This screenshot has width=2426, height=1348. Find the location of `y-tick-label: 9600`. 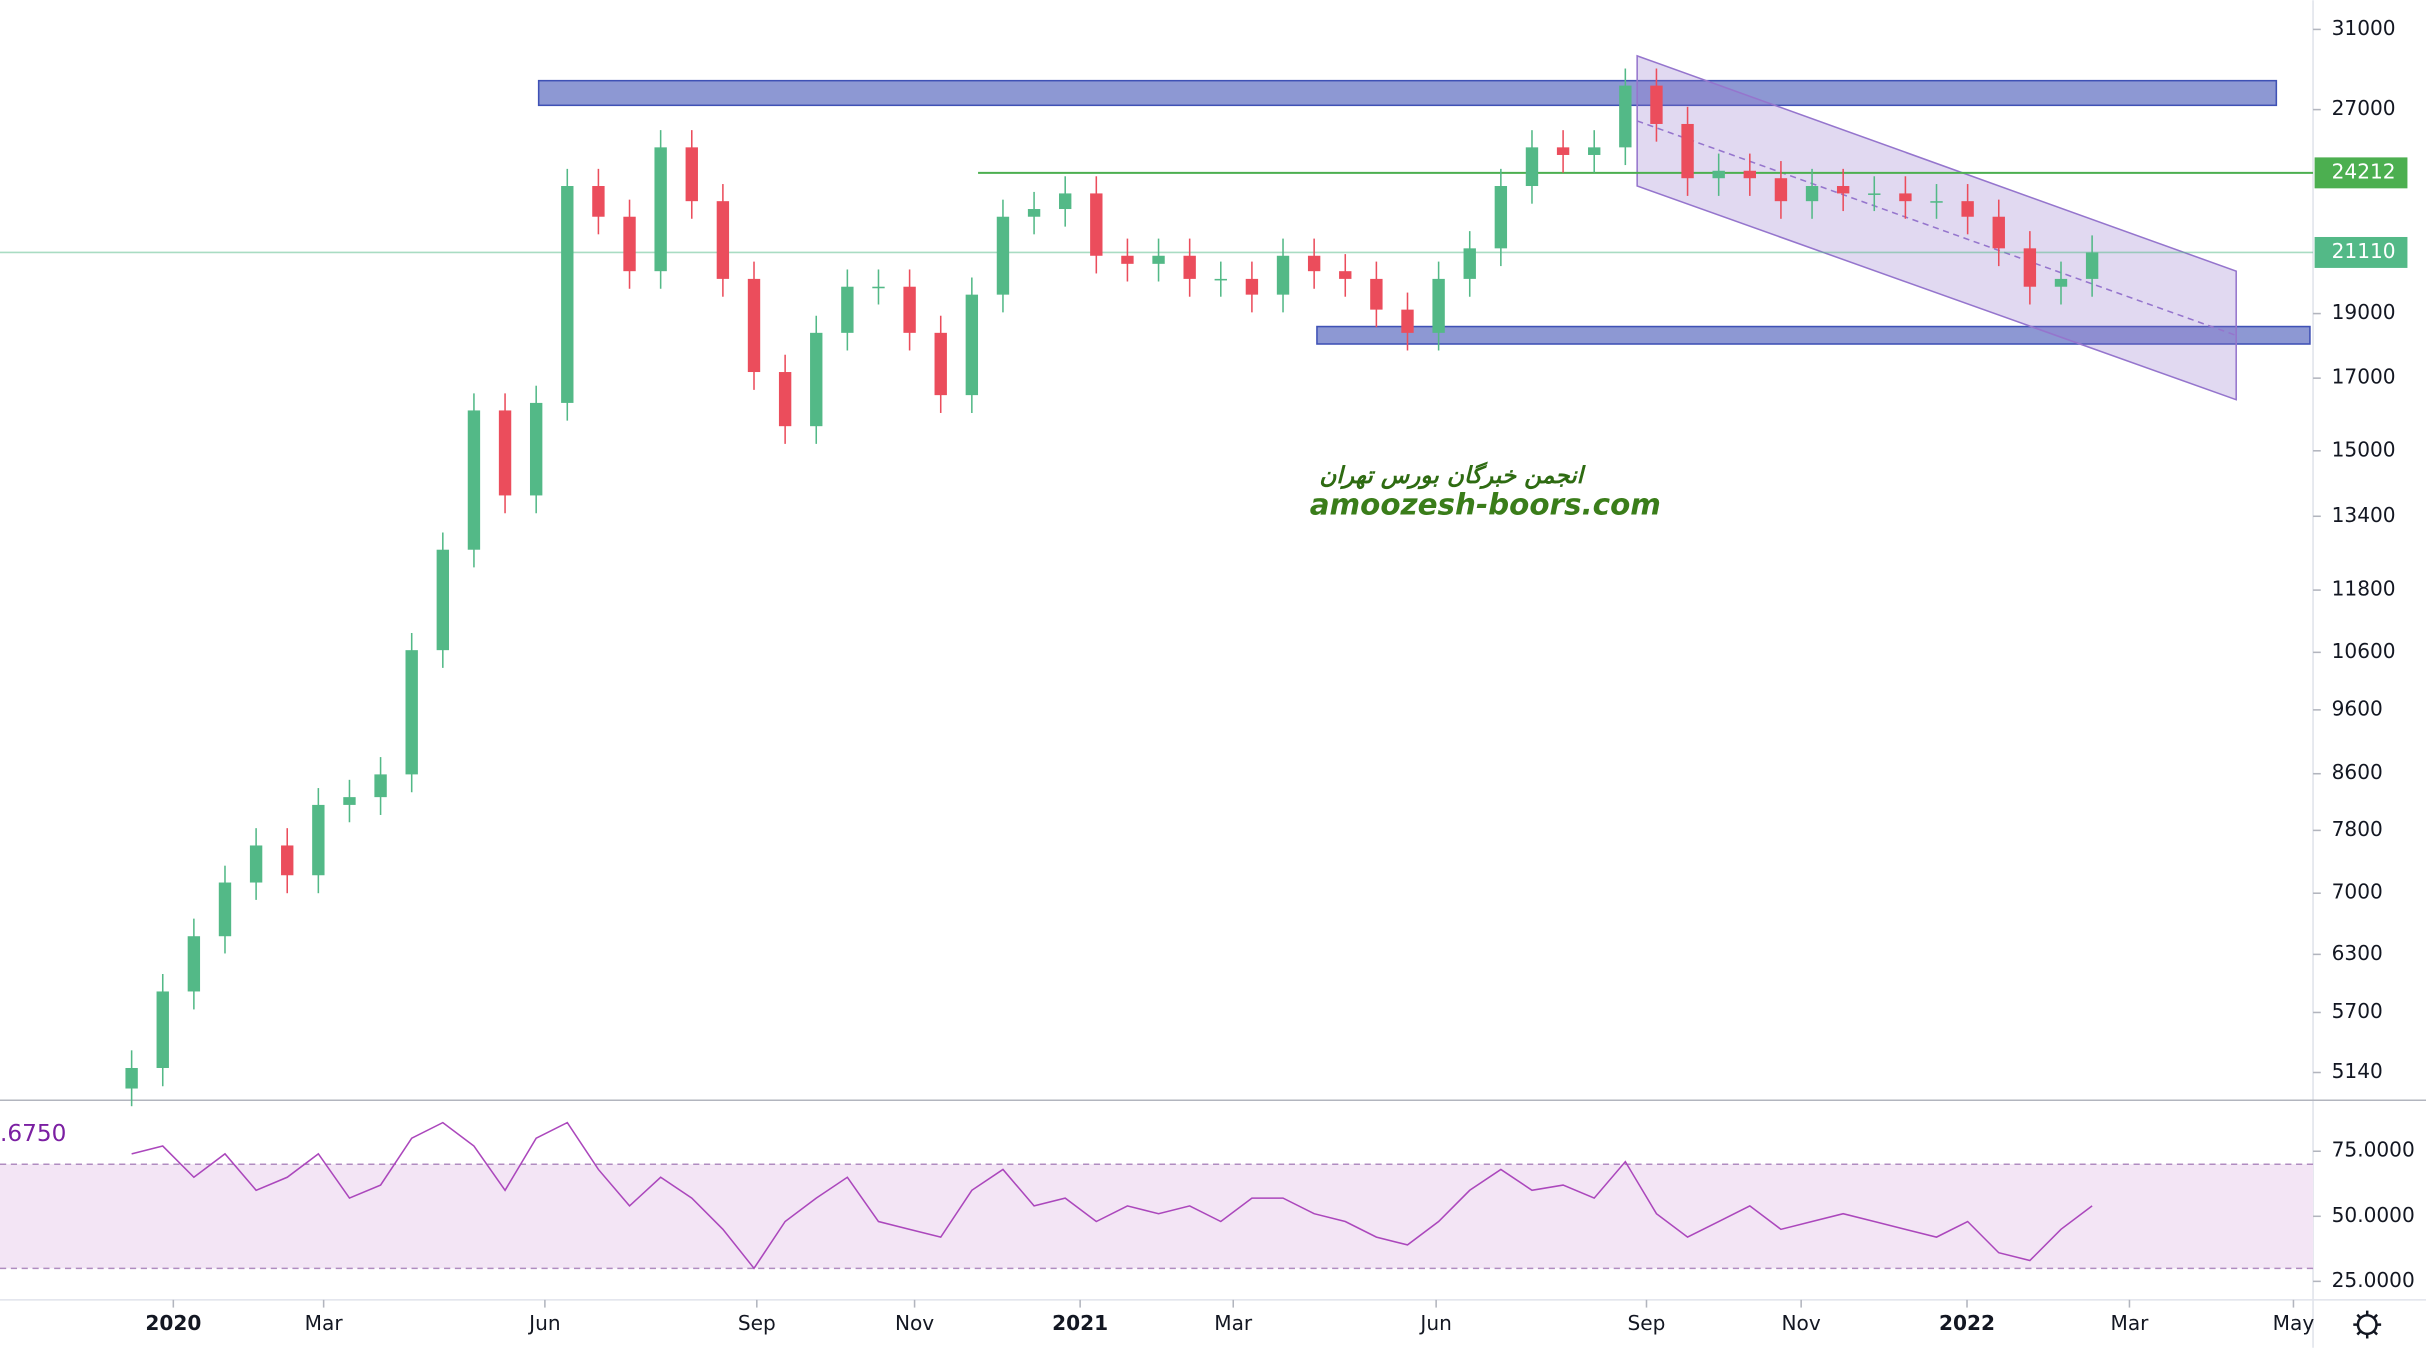

y-tick-label: 9600 is located at coordinates (2357, 708).